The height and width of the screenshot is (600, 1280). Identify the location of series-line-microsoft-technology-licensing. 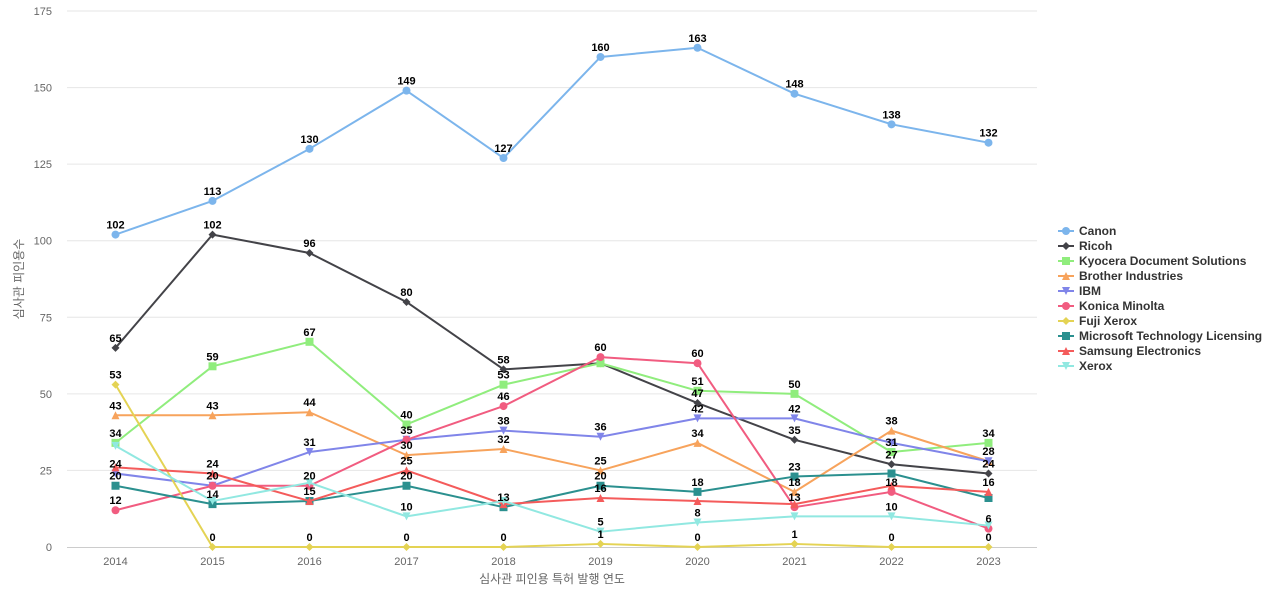
(552, 490).